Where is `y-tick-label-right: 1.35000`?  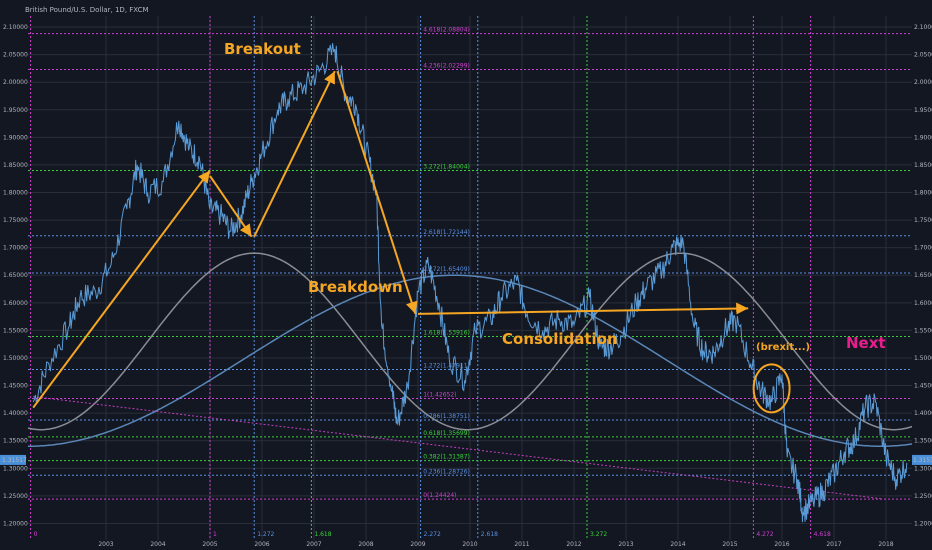
y-tick-label-right: 1.35000 is located at coordinates (923, 441).